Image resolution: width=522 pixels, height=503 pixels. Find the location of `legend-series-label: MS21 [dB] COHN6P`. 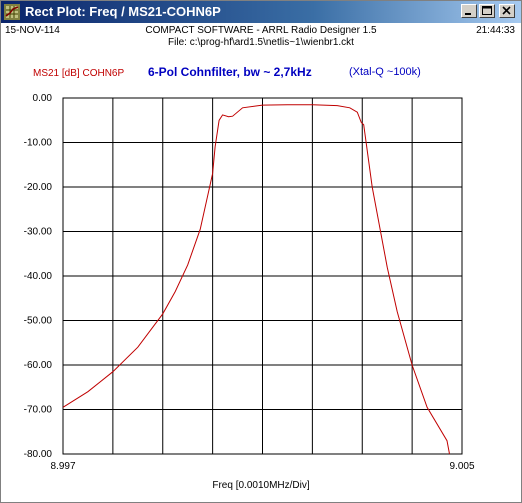

legend-series-label: MS21 [dB] COHN6P is located at coordinates (79, 73).